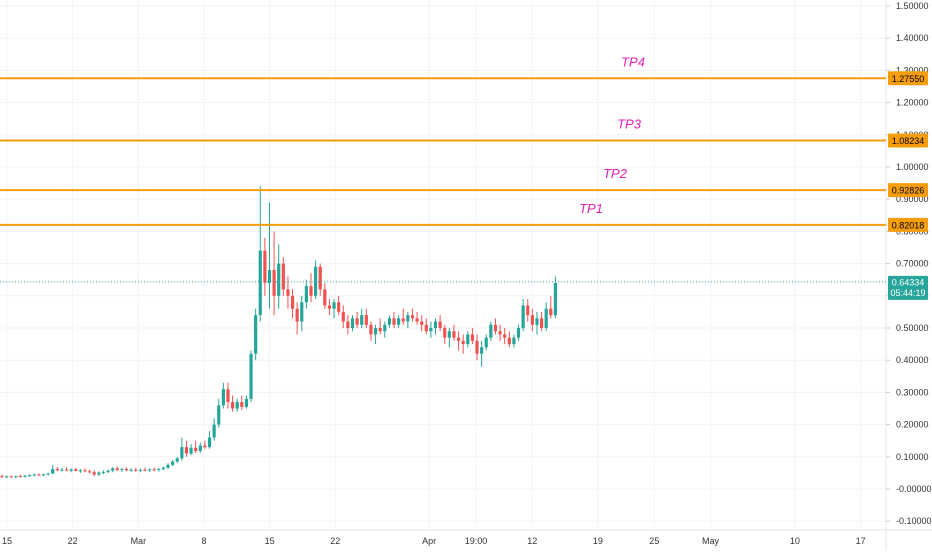 This screenshot has width=932, height=555. What do you see at coordinates (429, 541) in the screenshot?
I see `x-tick-label: Apr` at bounding box center [429, 541].